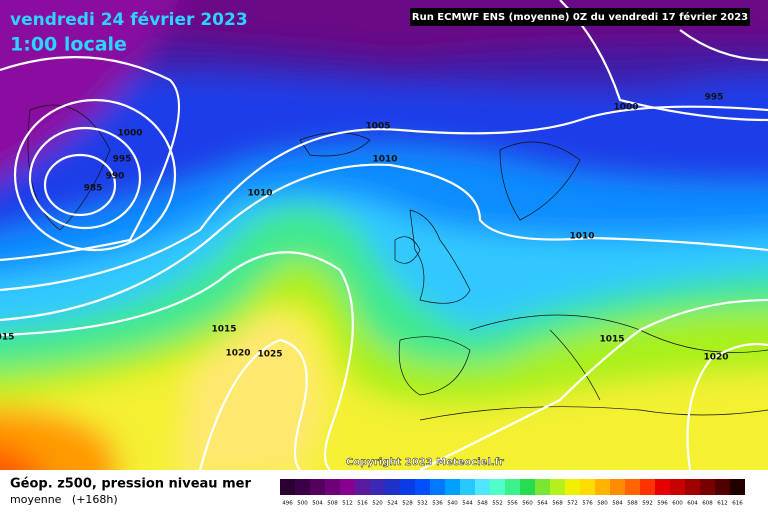 This screenshot has width=768, height=516. What do you see at coordinates (482, 504) in the screenshot?
I see `legend-label: 548` at bounding box center [482, 504].